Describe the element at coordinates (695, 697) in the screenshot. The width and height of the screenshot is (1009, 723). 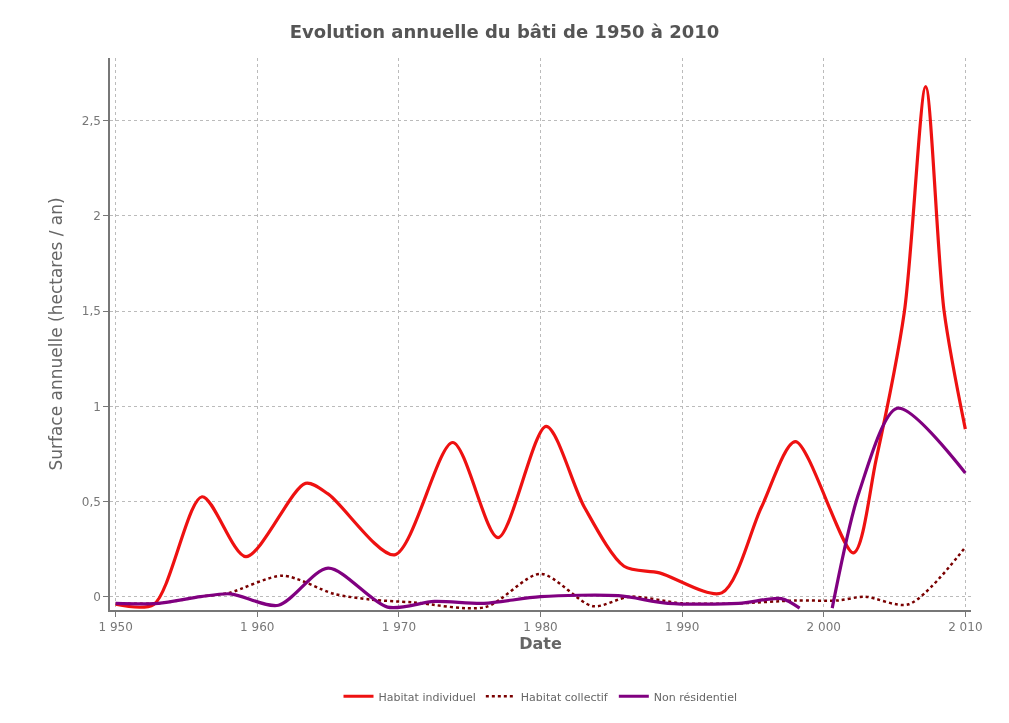
I see `legend-label: Non résidentiel` at that location.